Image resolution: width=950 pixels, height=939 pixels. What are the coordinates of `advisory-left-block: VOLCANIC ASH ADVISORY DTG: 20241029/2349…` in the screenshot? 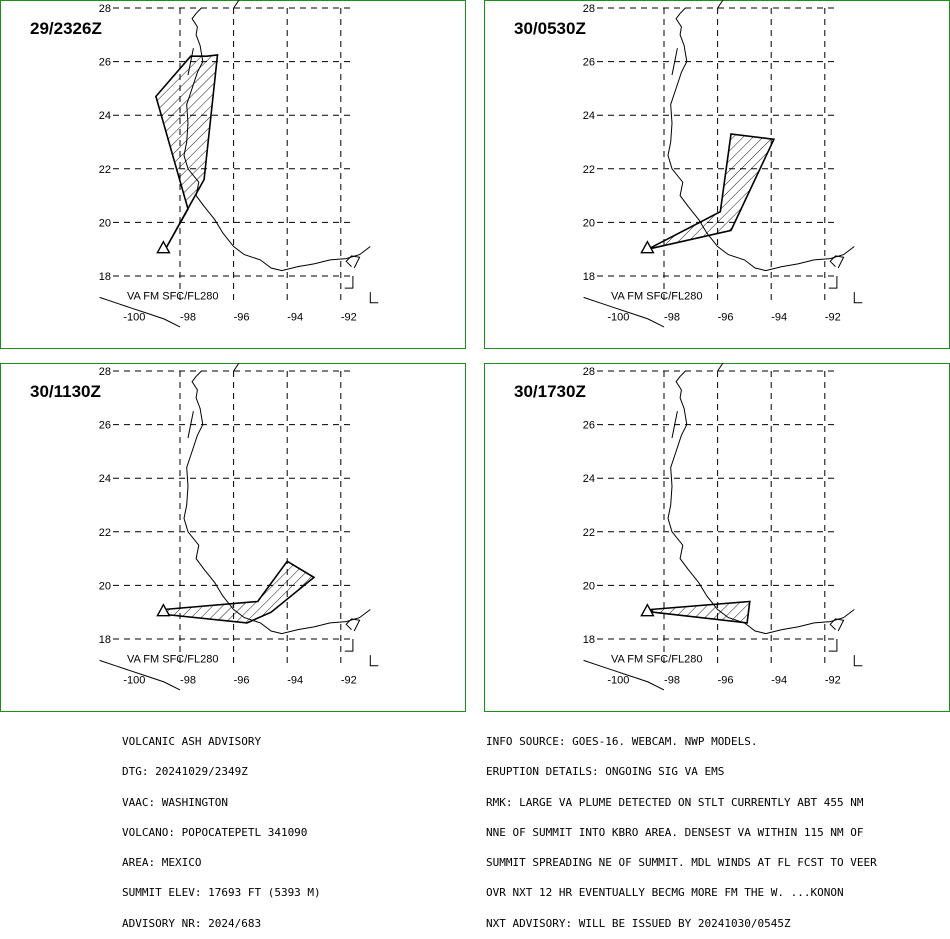 It's located at (221, 828).